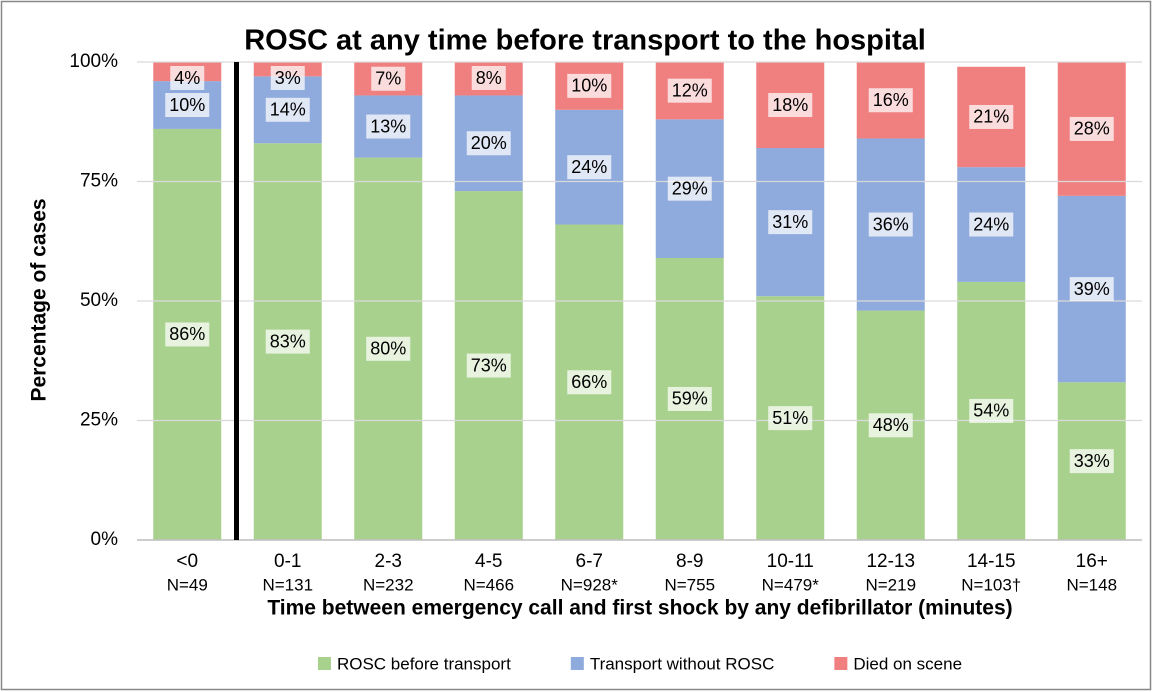 This screenshot has width=1153, height=692. Describe the element at coordinates (424, 663) in the screenshot. I see `legend-label: ROSC before transport` at that location.